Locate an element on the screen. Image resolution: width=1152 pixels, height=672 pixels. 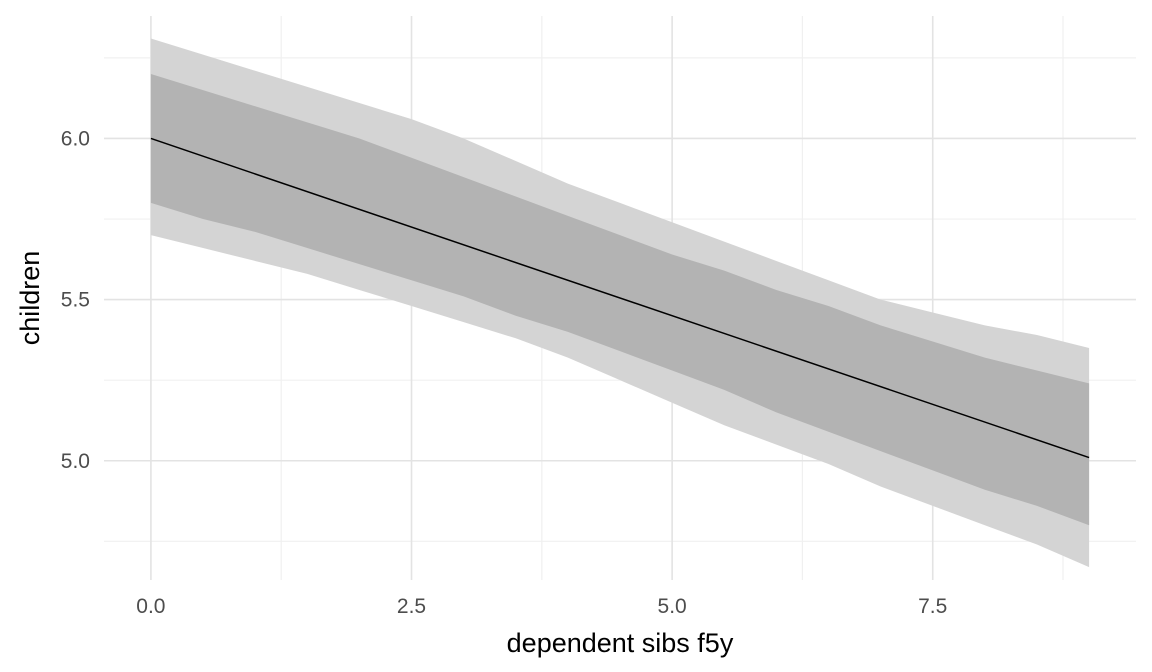
y-tick-label: 5.0 is located at coordinates (75, 461).